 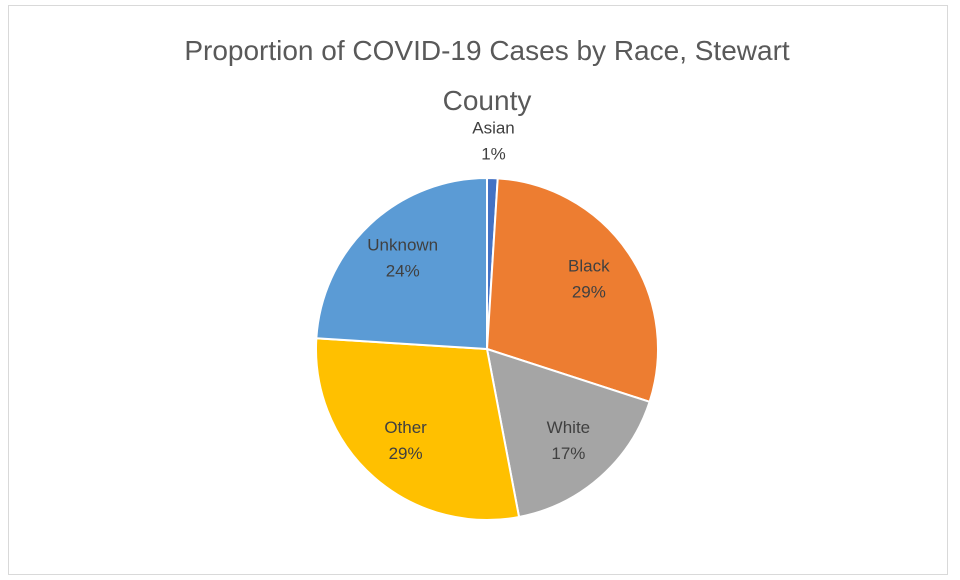 What do you see at coordinates (493, 154) in the screenshot?
I see `slice-value-label: 1%` at bounding box center [493, 154].